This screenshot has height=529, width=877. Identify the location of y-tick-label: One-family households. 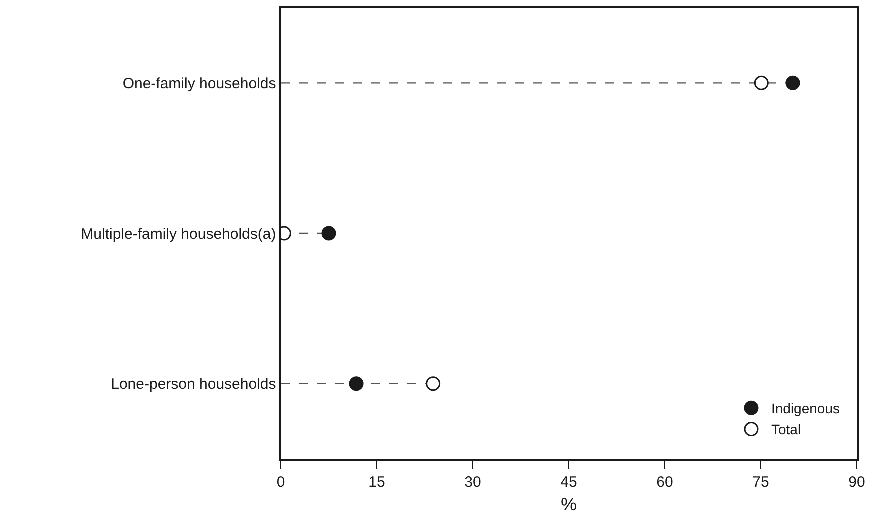
(199, 83).